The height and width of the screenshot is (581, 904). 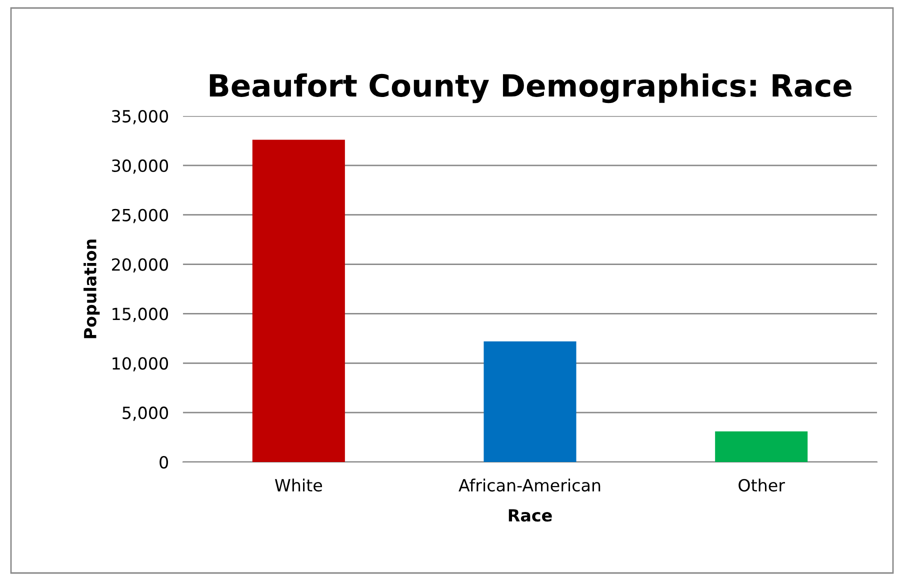 What do you see at coordinates (761, 485) in the screenshot?
I see `x-tick-label: Other` at bounding box center [761, 485].